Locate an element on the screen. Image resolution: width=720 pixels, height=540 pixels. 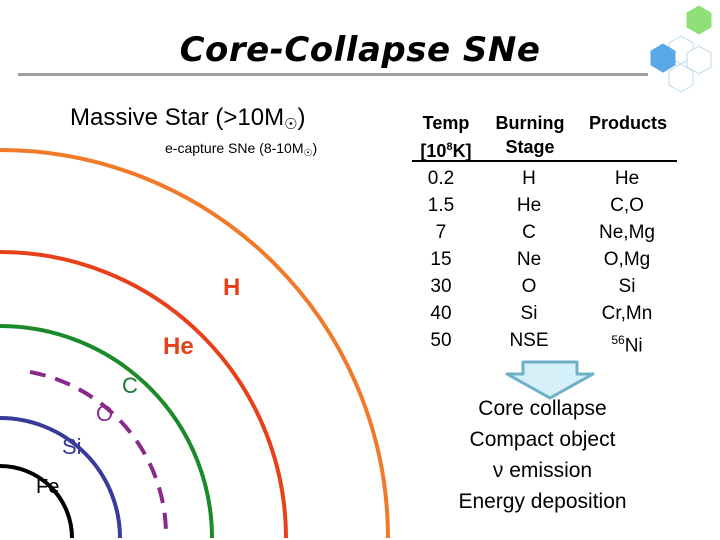
c-shell-arc is located at coordinates (107, 431).